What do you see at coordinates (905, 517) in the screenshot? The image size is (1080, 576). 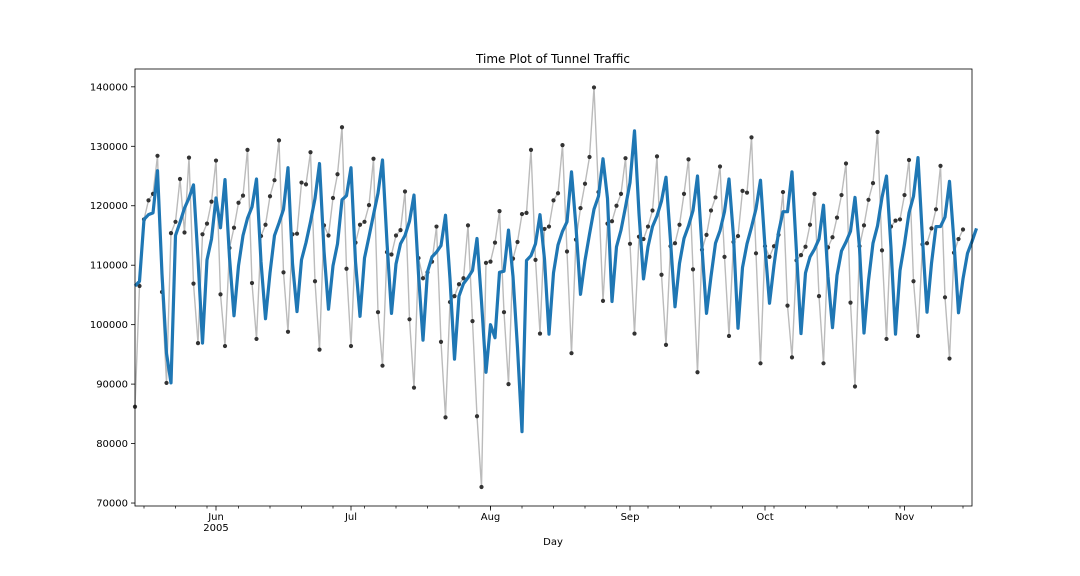 I see `x-tick-label-5: Nov` at bounding box center [905, 517].